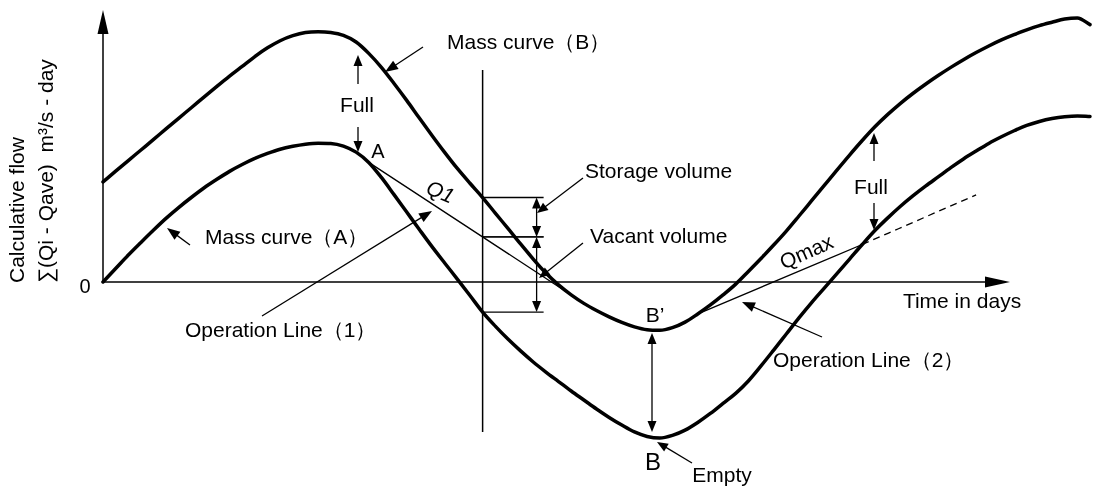 This screenshot has width=1097, height=488. I want to click on annotation: Q1, so click(441, 191).